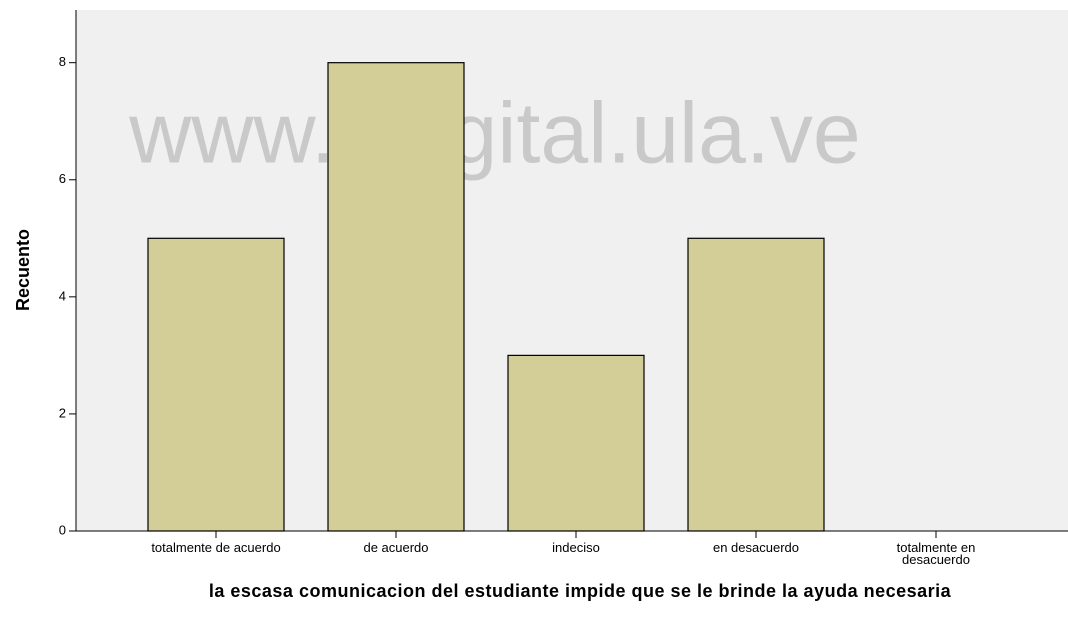 This screenshot has width=1068, height=618. What do you see at coordinates (216, 547) in the screenshot?
I see `x-tick-label: totalmente de acuerdo` at bounding box center [216, 547].